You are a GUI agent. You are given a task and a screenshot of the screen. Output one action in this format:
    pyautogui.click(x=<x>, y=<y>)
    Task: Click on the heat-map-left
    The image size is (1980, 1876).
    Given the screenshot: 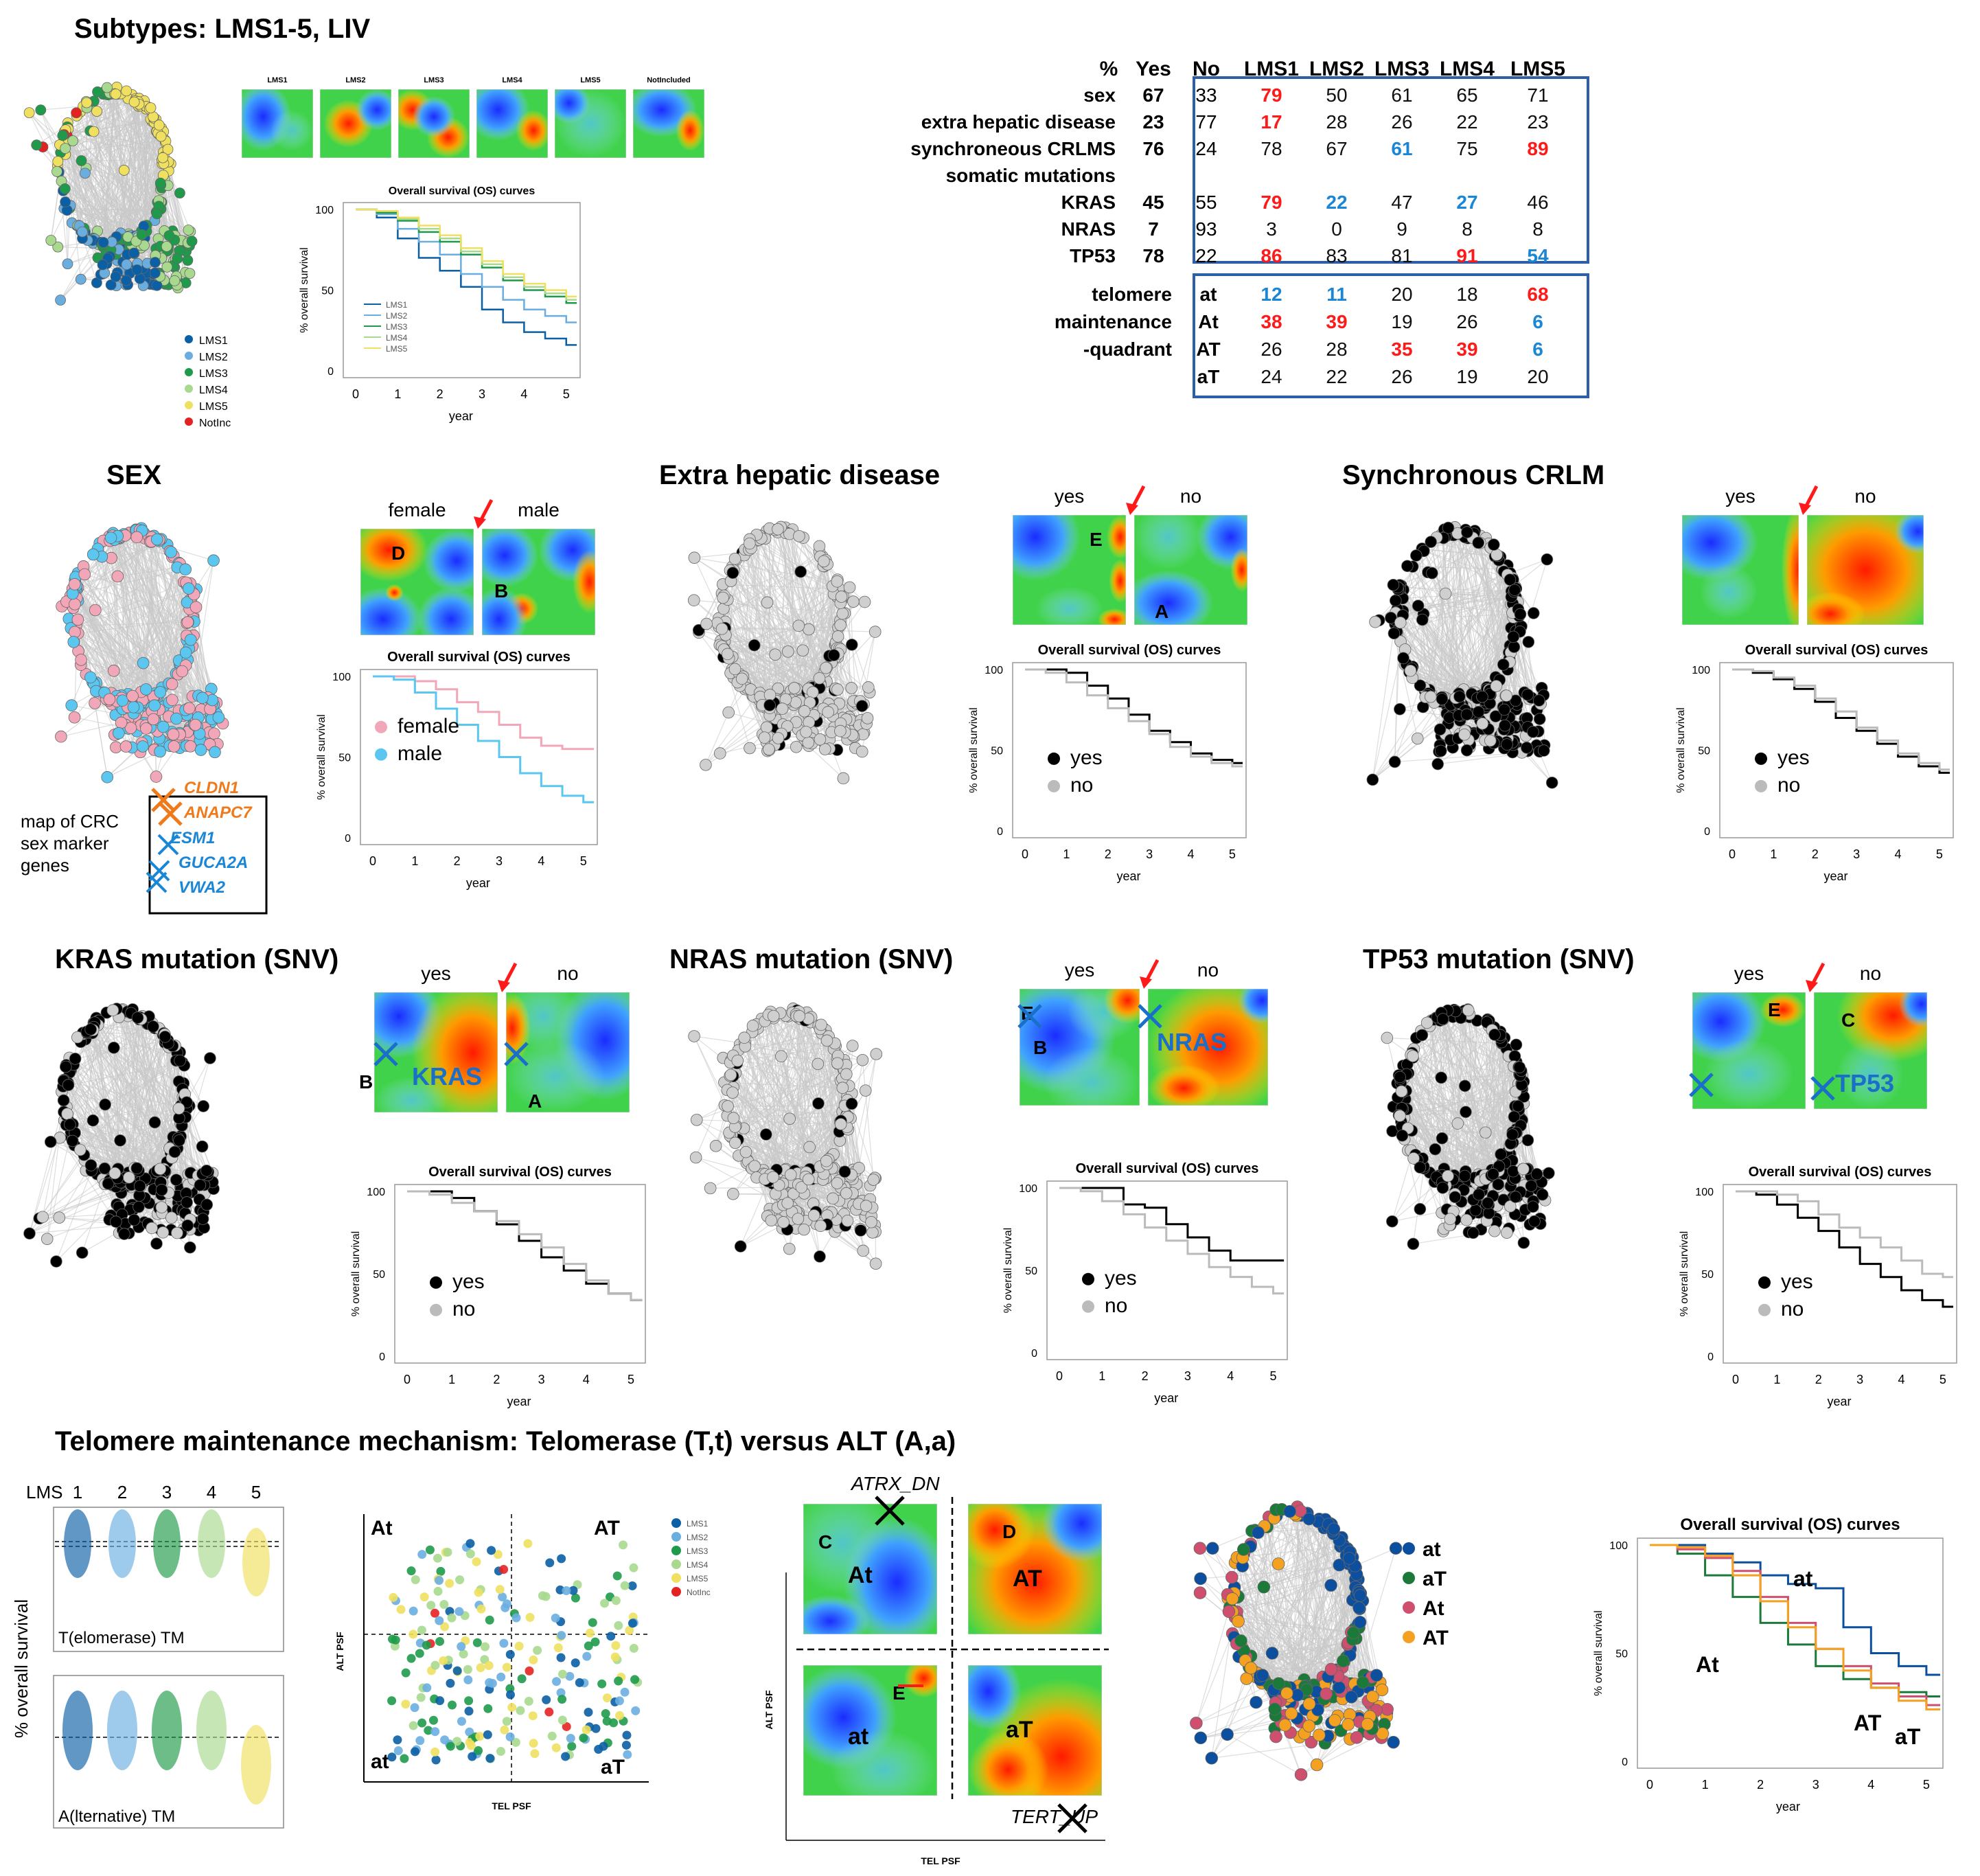 What is the action you would take?
    pyautogui.click(x=1069, y=570)
    